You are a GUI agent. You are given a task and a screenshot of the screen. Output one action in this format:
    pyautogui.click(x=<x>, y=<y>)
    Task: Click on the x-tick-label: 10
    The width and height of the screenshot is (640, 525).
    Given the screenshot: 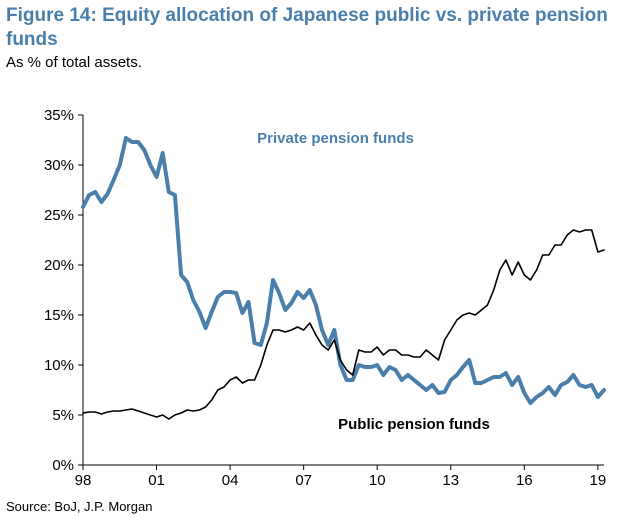 What is the action you would take?
    pyautogui.click(x=377, y=480)
    